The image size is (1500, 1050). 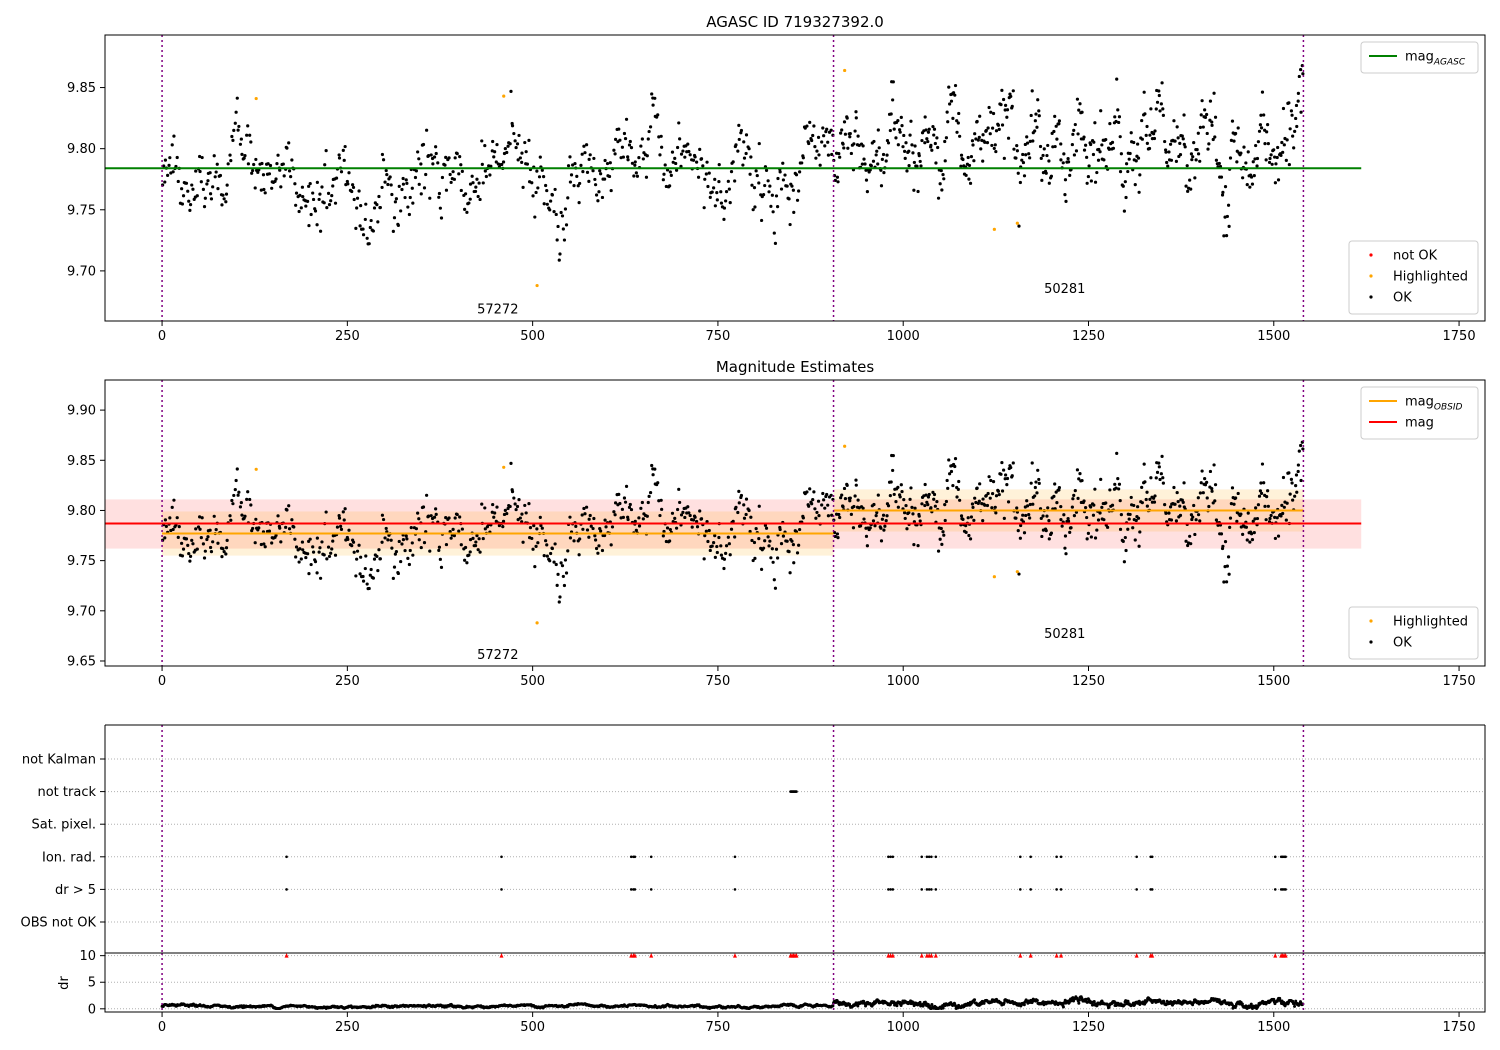 What do you see at coordinates (347, 681) in the screenshot?
I see `x-tick-label: 250` at bounding box center [347, 681].